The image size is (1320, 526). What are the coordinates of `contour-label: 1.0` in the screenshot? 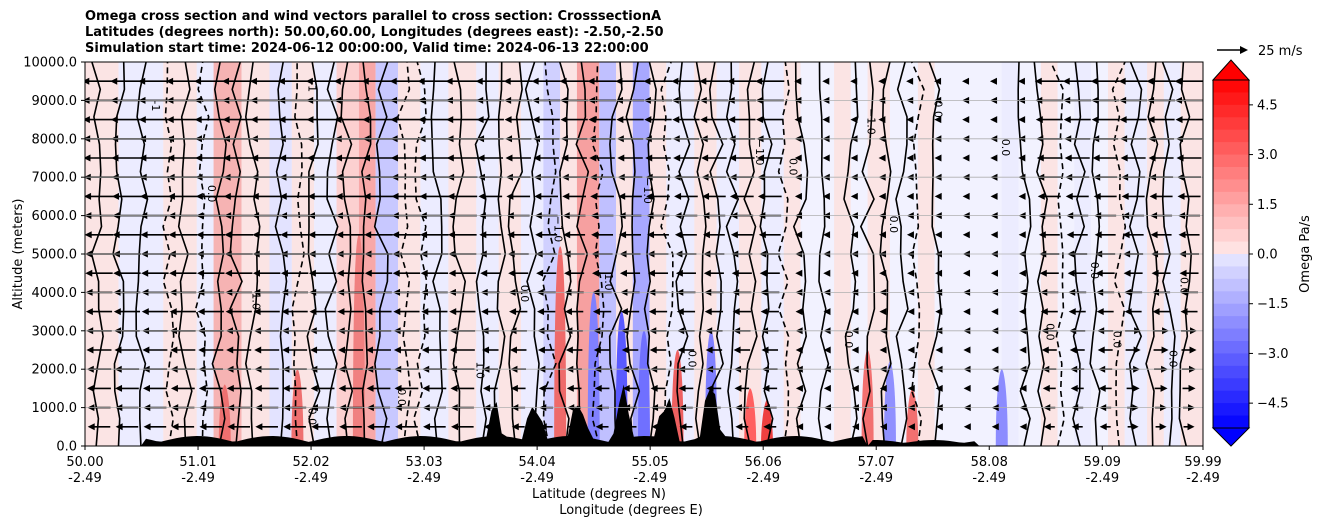 It's located at (608, 282).